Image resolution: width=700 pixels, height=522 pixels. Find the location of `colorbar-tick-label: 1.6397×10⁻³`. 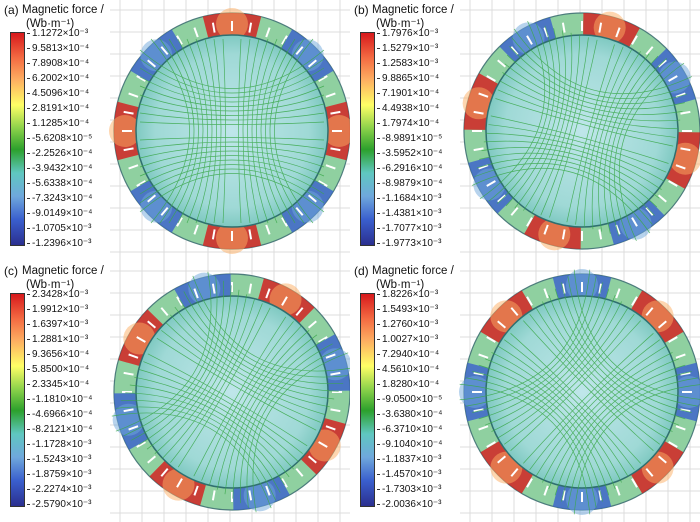

colorbar-tick-label: 1.6397×10⁻³ is located at coordinates (57, 324).